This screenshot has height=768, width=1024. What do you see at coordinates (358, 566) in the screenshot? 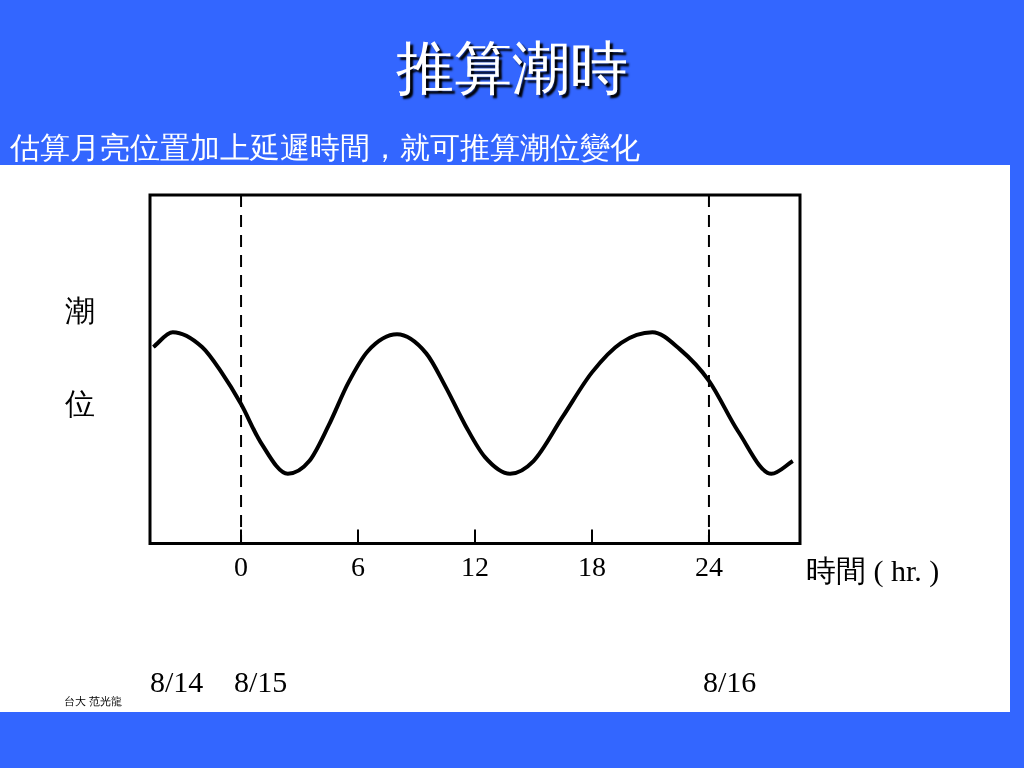
I see `x-tick-label: 6` at bounding box center [358, 566].